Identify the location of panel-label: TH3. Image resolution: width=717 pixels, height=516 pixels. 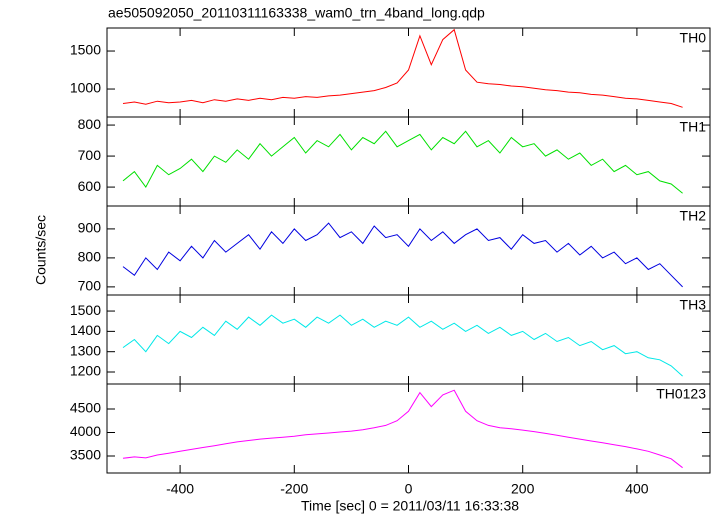
(693, 305).